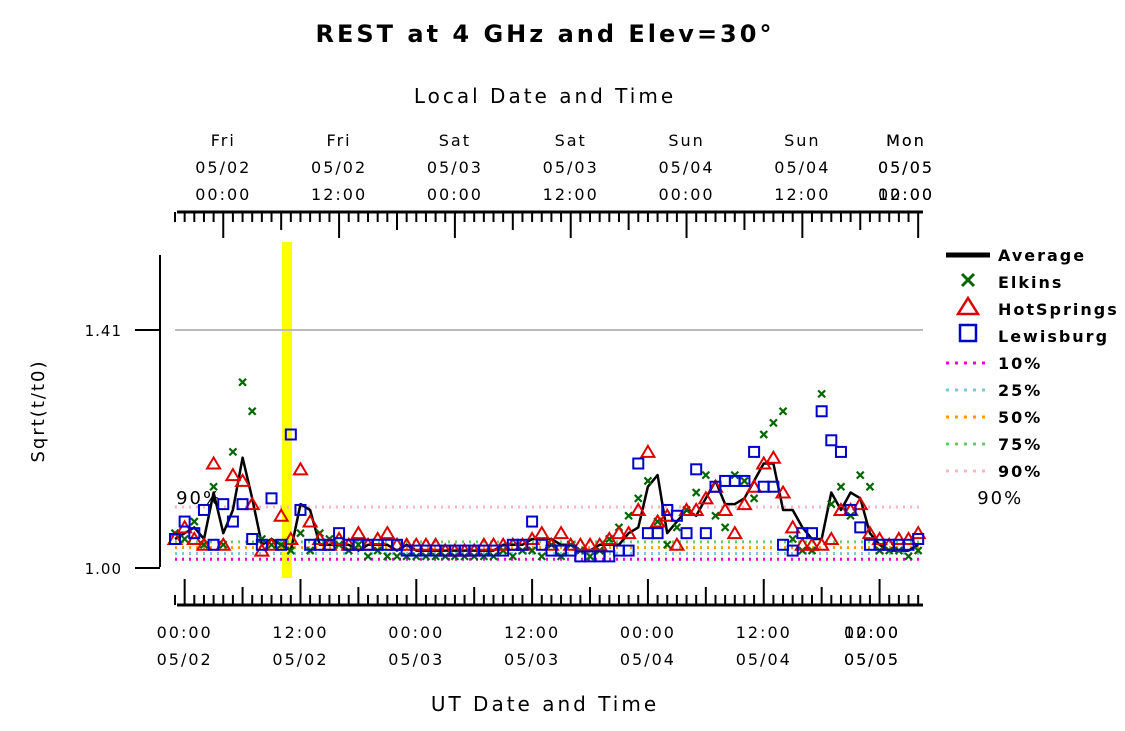 The width and height of the screenshot is (1125, 731). Describe the element at coordinates (1042, 255) in the screenshot. I see `legend-label: Average` at that location.